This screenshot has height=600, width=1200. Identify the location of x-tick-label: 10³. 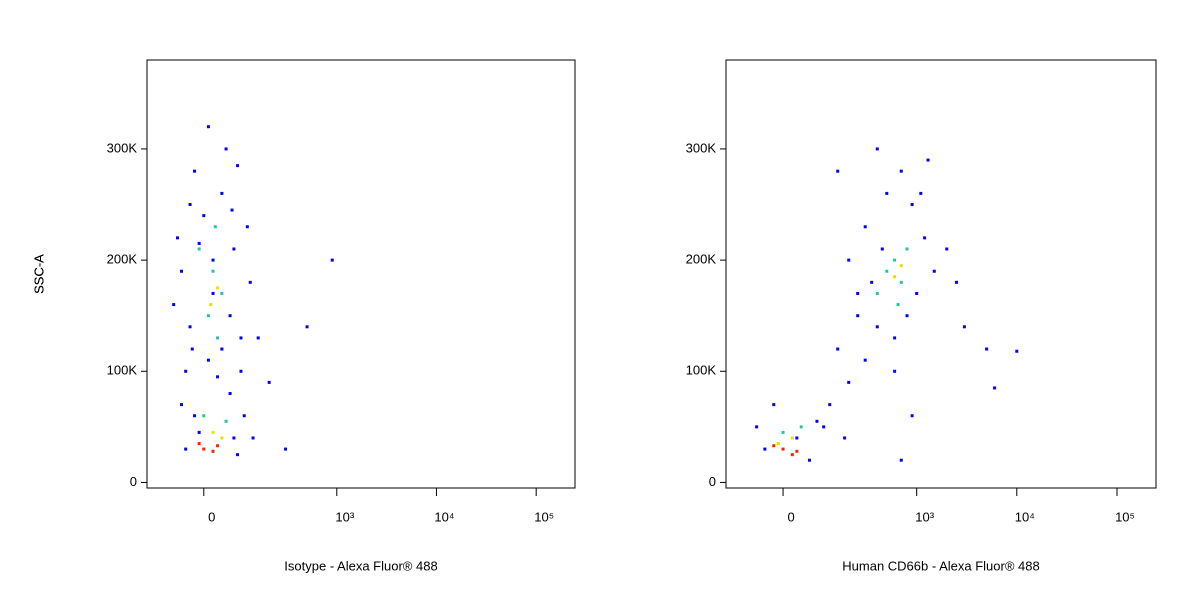
(344, 516).